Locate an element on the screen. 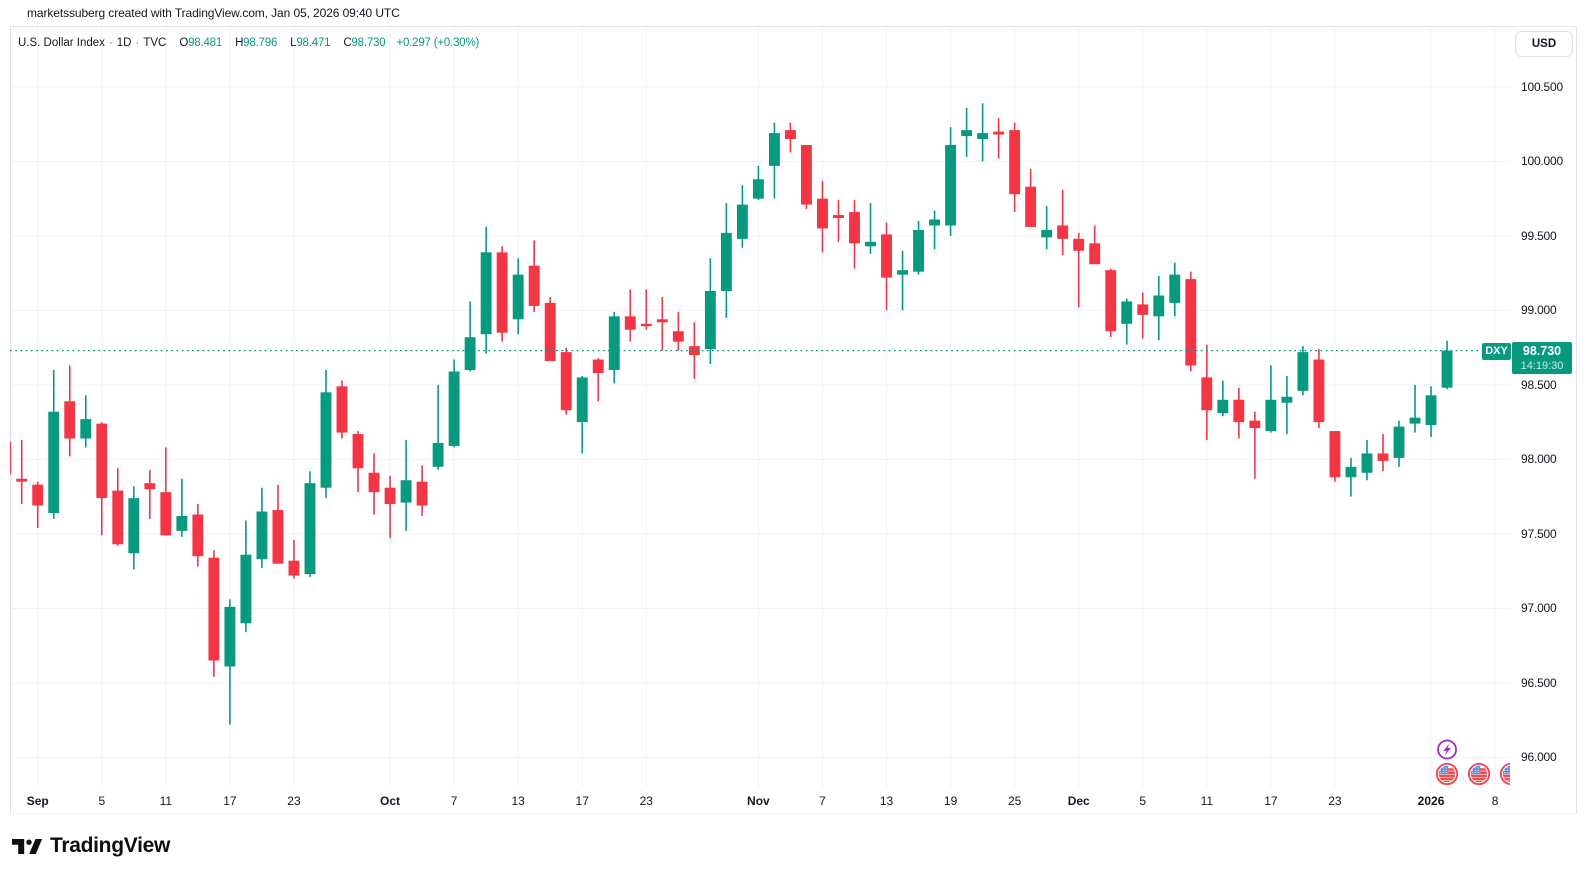 The width and height of the screenshot is (1587, 875). tradingview-logo: TradingView is located at coordinates (91, 846).